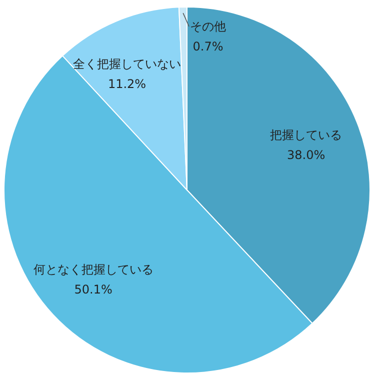  I want to click on data-label: 11.2%, so click(127, 83).